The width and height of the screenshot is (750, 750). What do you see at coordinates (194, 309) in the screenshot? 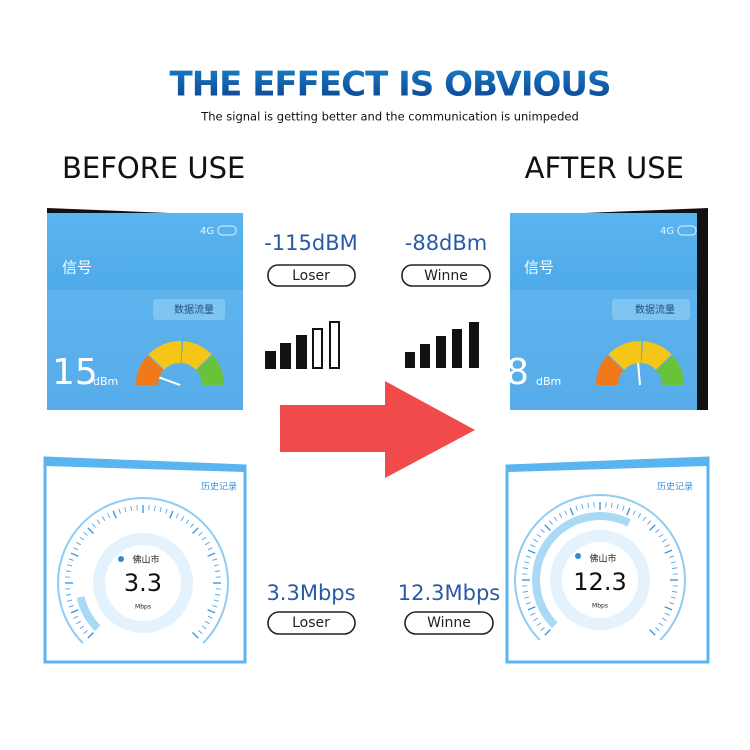
I see `button: 数据流量` at bounding box center [194, 309].